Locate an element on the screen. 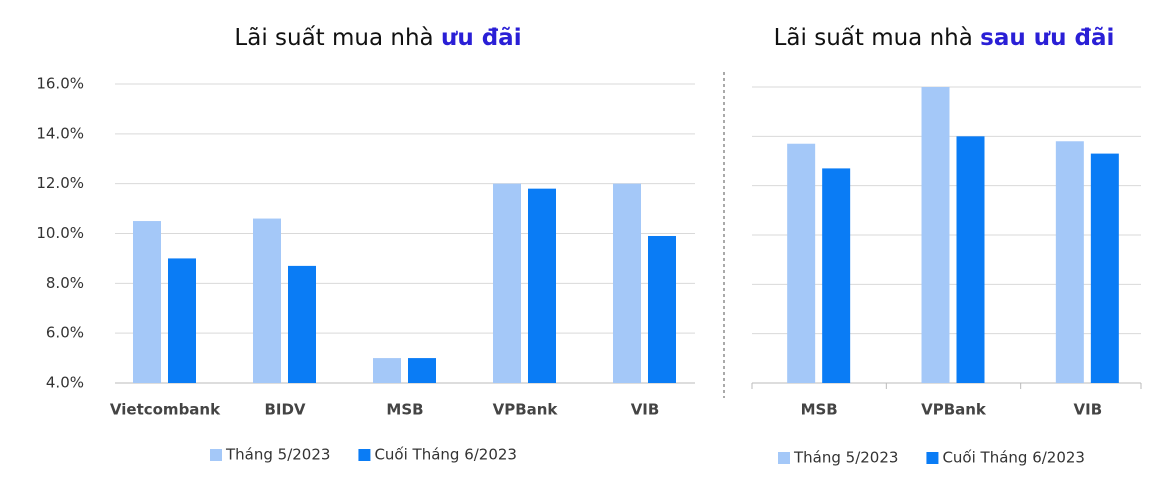  chart-title: Lãi suất mua nhà ưu đãi is located at coordinates (377, 38).